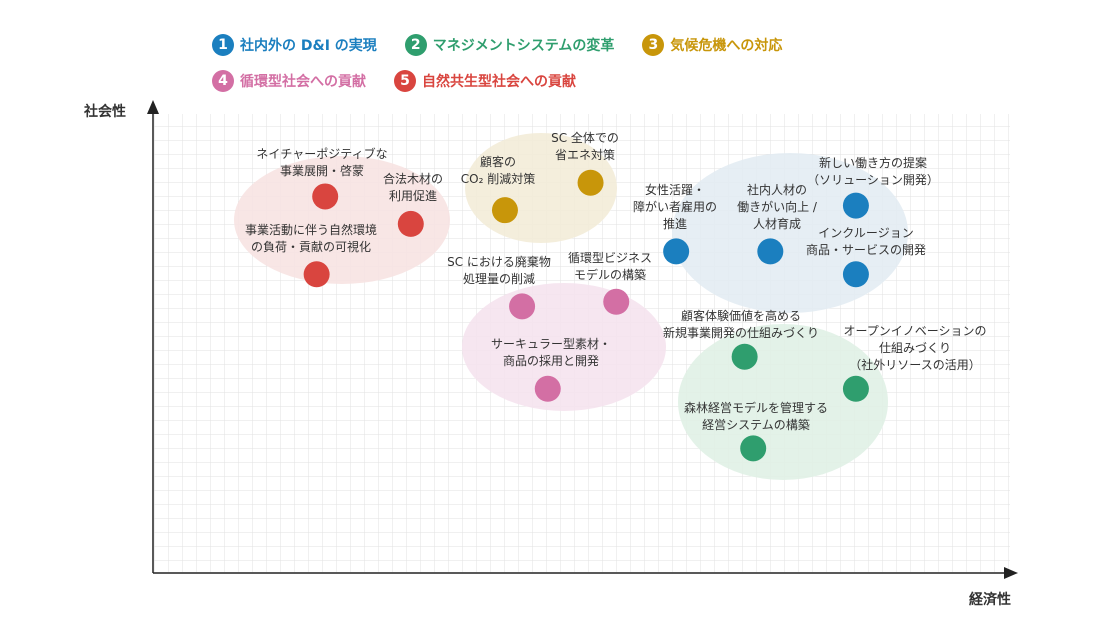 Image resolution: width=1110 pixels, height=638 pixels. I want to click on point-label-line: 障がい者雇用の, so click(675, 206).